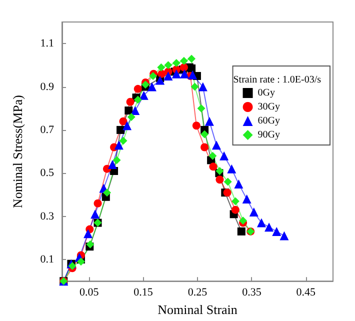  Describe the element at coordinates (198, 292) in the screenshot. I see `x-tick-label: 0.25` at that location.